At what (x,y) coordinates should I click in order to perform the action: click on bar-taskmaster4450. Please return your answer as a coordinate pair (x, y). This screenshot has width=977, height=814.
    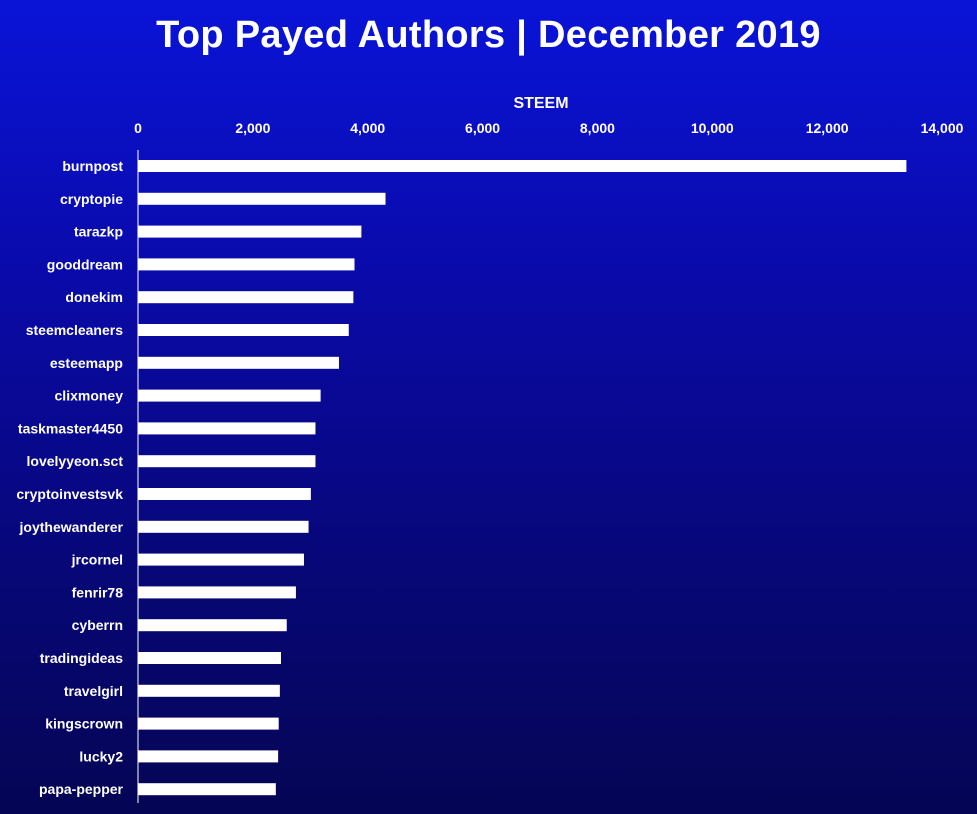
    Looking at the image, I should click on (227, 428).